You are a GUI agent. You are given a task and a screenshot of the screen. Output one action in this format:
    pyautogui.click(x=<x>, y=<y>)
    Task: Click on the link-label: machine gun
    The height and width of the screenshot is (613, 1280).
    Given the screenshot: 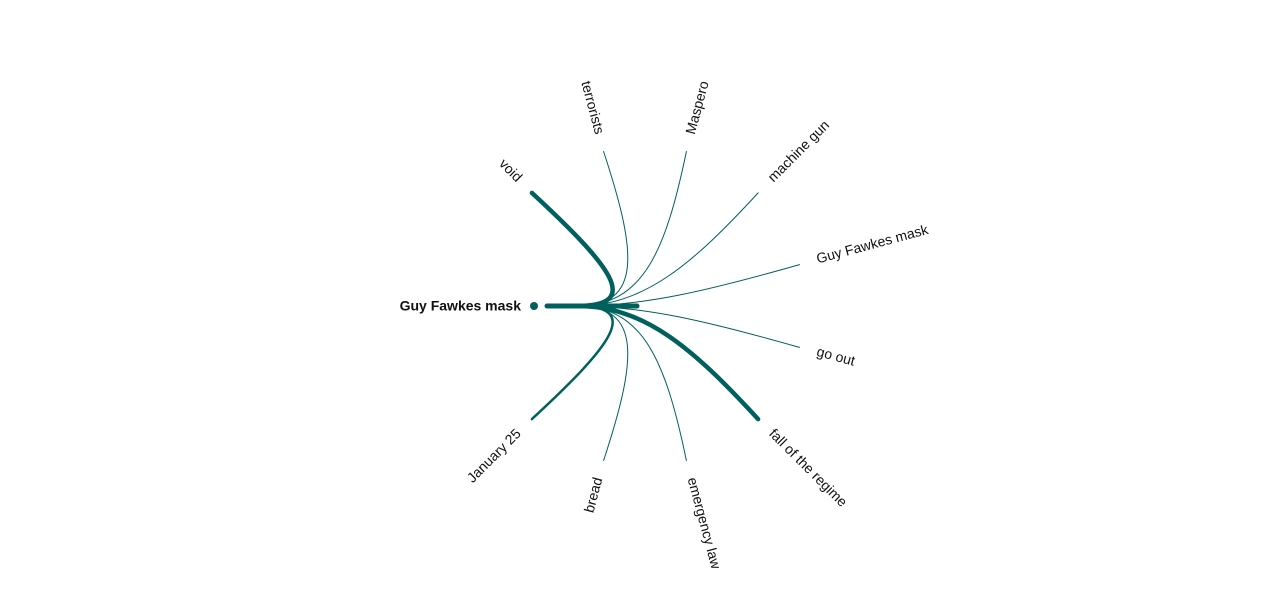 What is the action you would take?
    pyautogui.click(x=798, y=151)
    